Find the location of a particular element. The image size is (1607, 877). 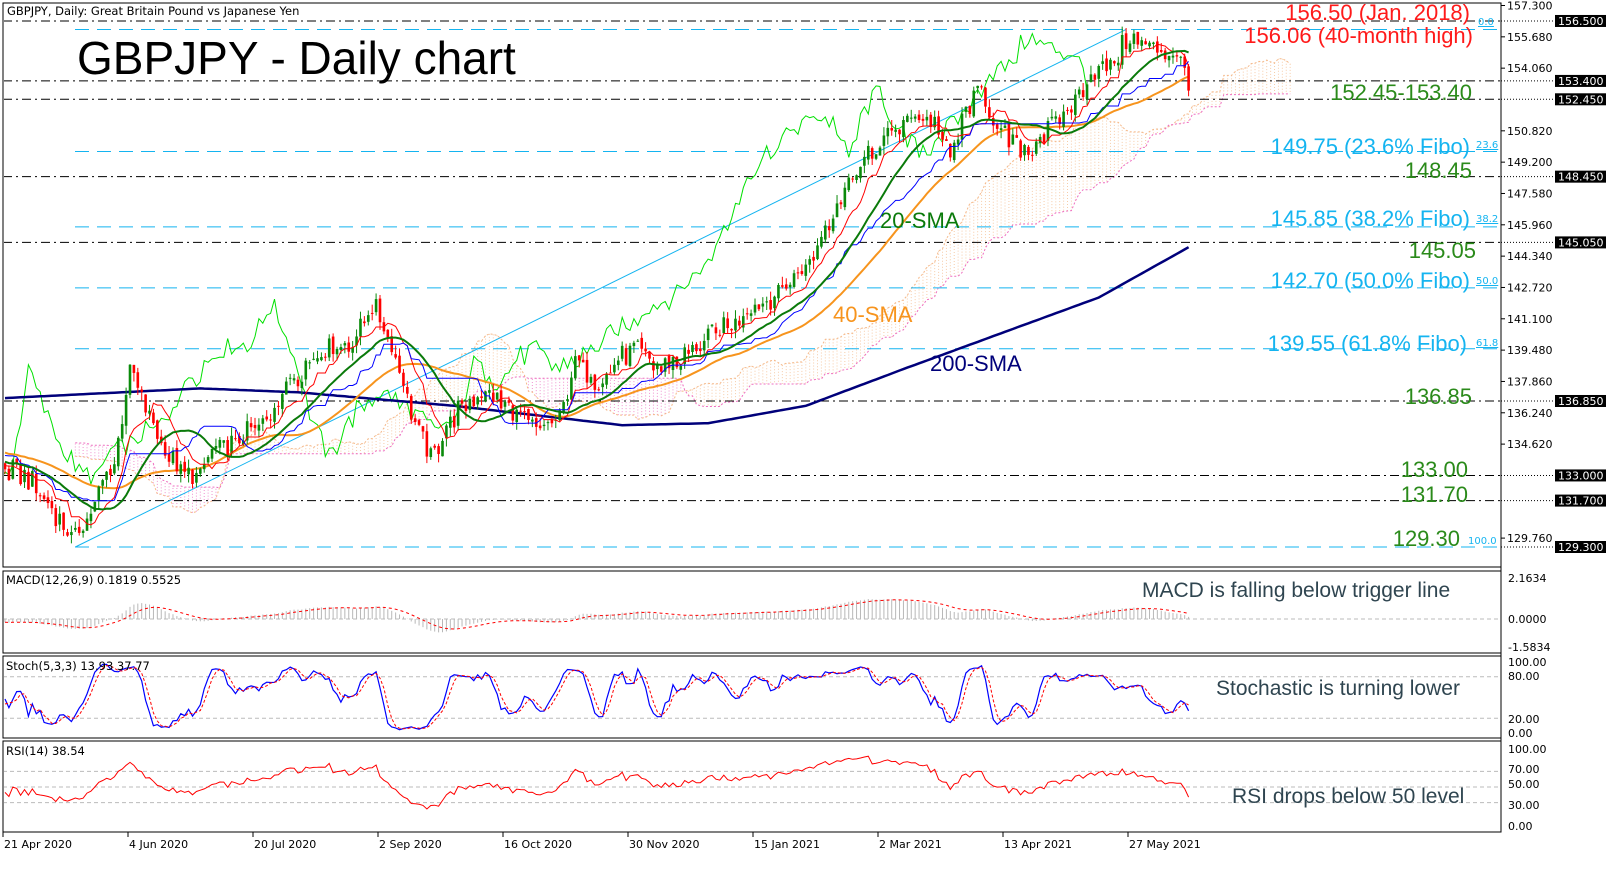

price-tick-label: 141.100 is located at coordinates (1530, 319).